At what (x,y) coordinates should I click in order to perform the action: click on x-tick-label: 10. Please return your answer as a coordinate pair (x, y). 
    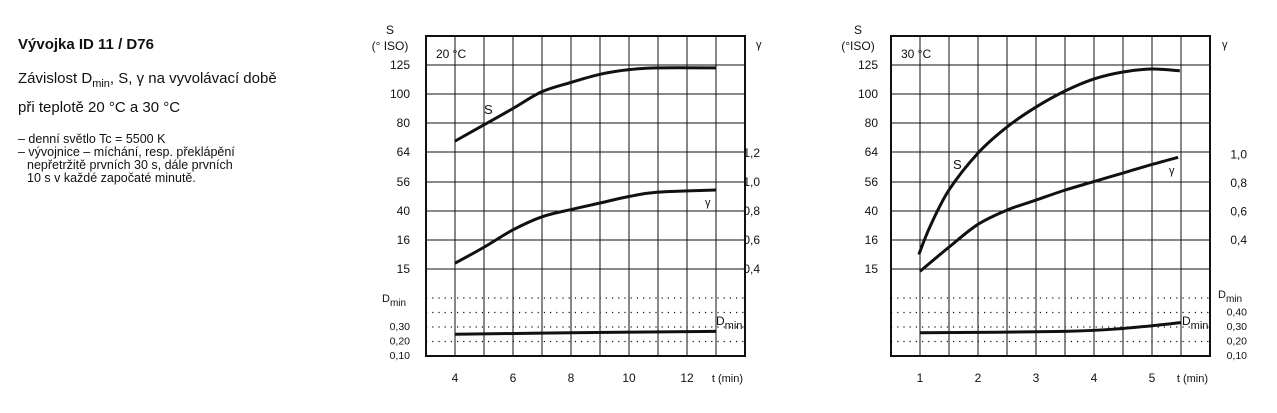
    Looking at the image, I should click on (629, 378).